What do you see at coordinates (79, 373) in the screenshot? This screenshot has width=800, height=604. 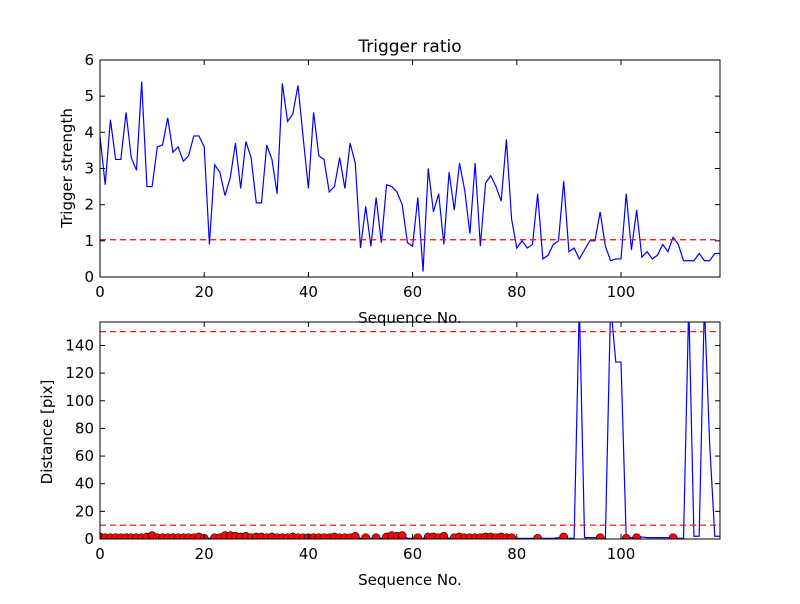 I see `y-tick-label: 120` at bounding box center [79, 373].